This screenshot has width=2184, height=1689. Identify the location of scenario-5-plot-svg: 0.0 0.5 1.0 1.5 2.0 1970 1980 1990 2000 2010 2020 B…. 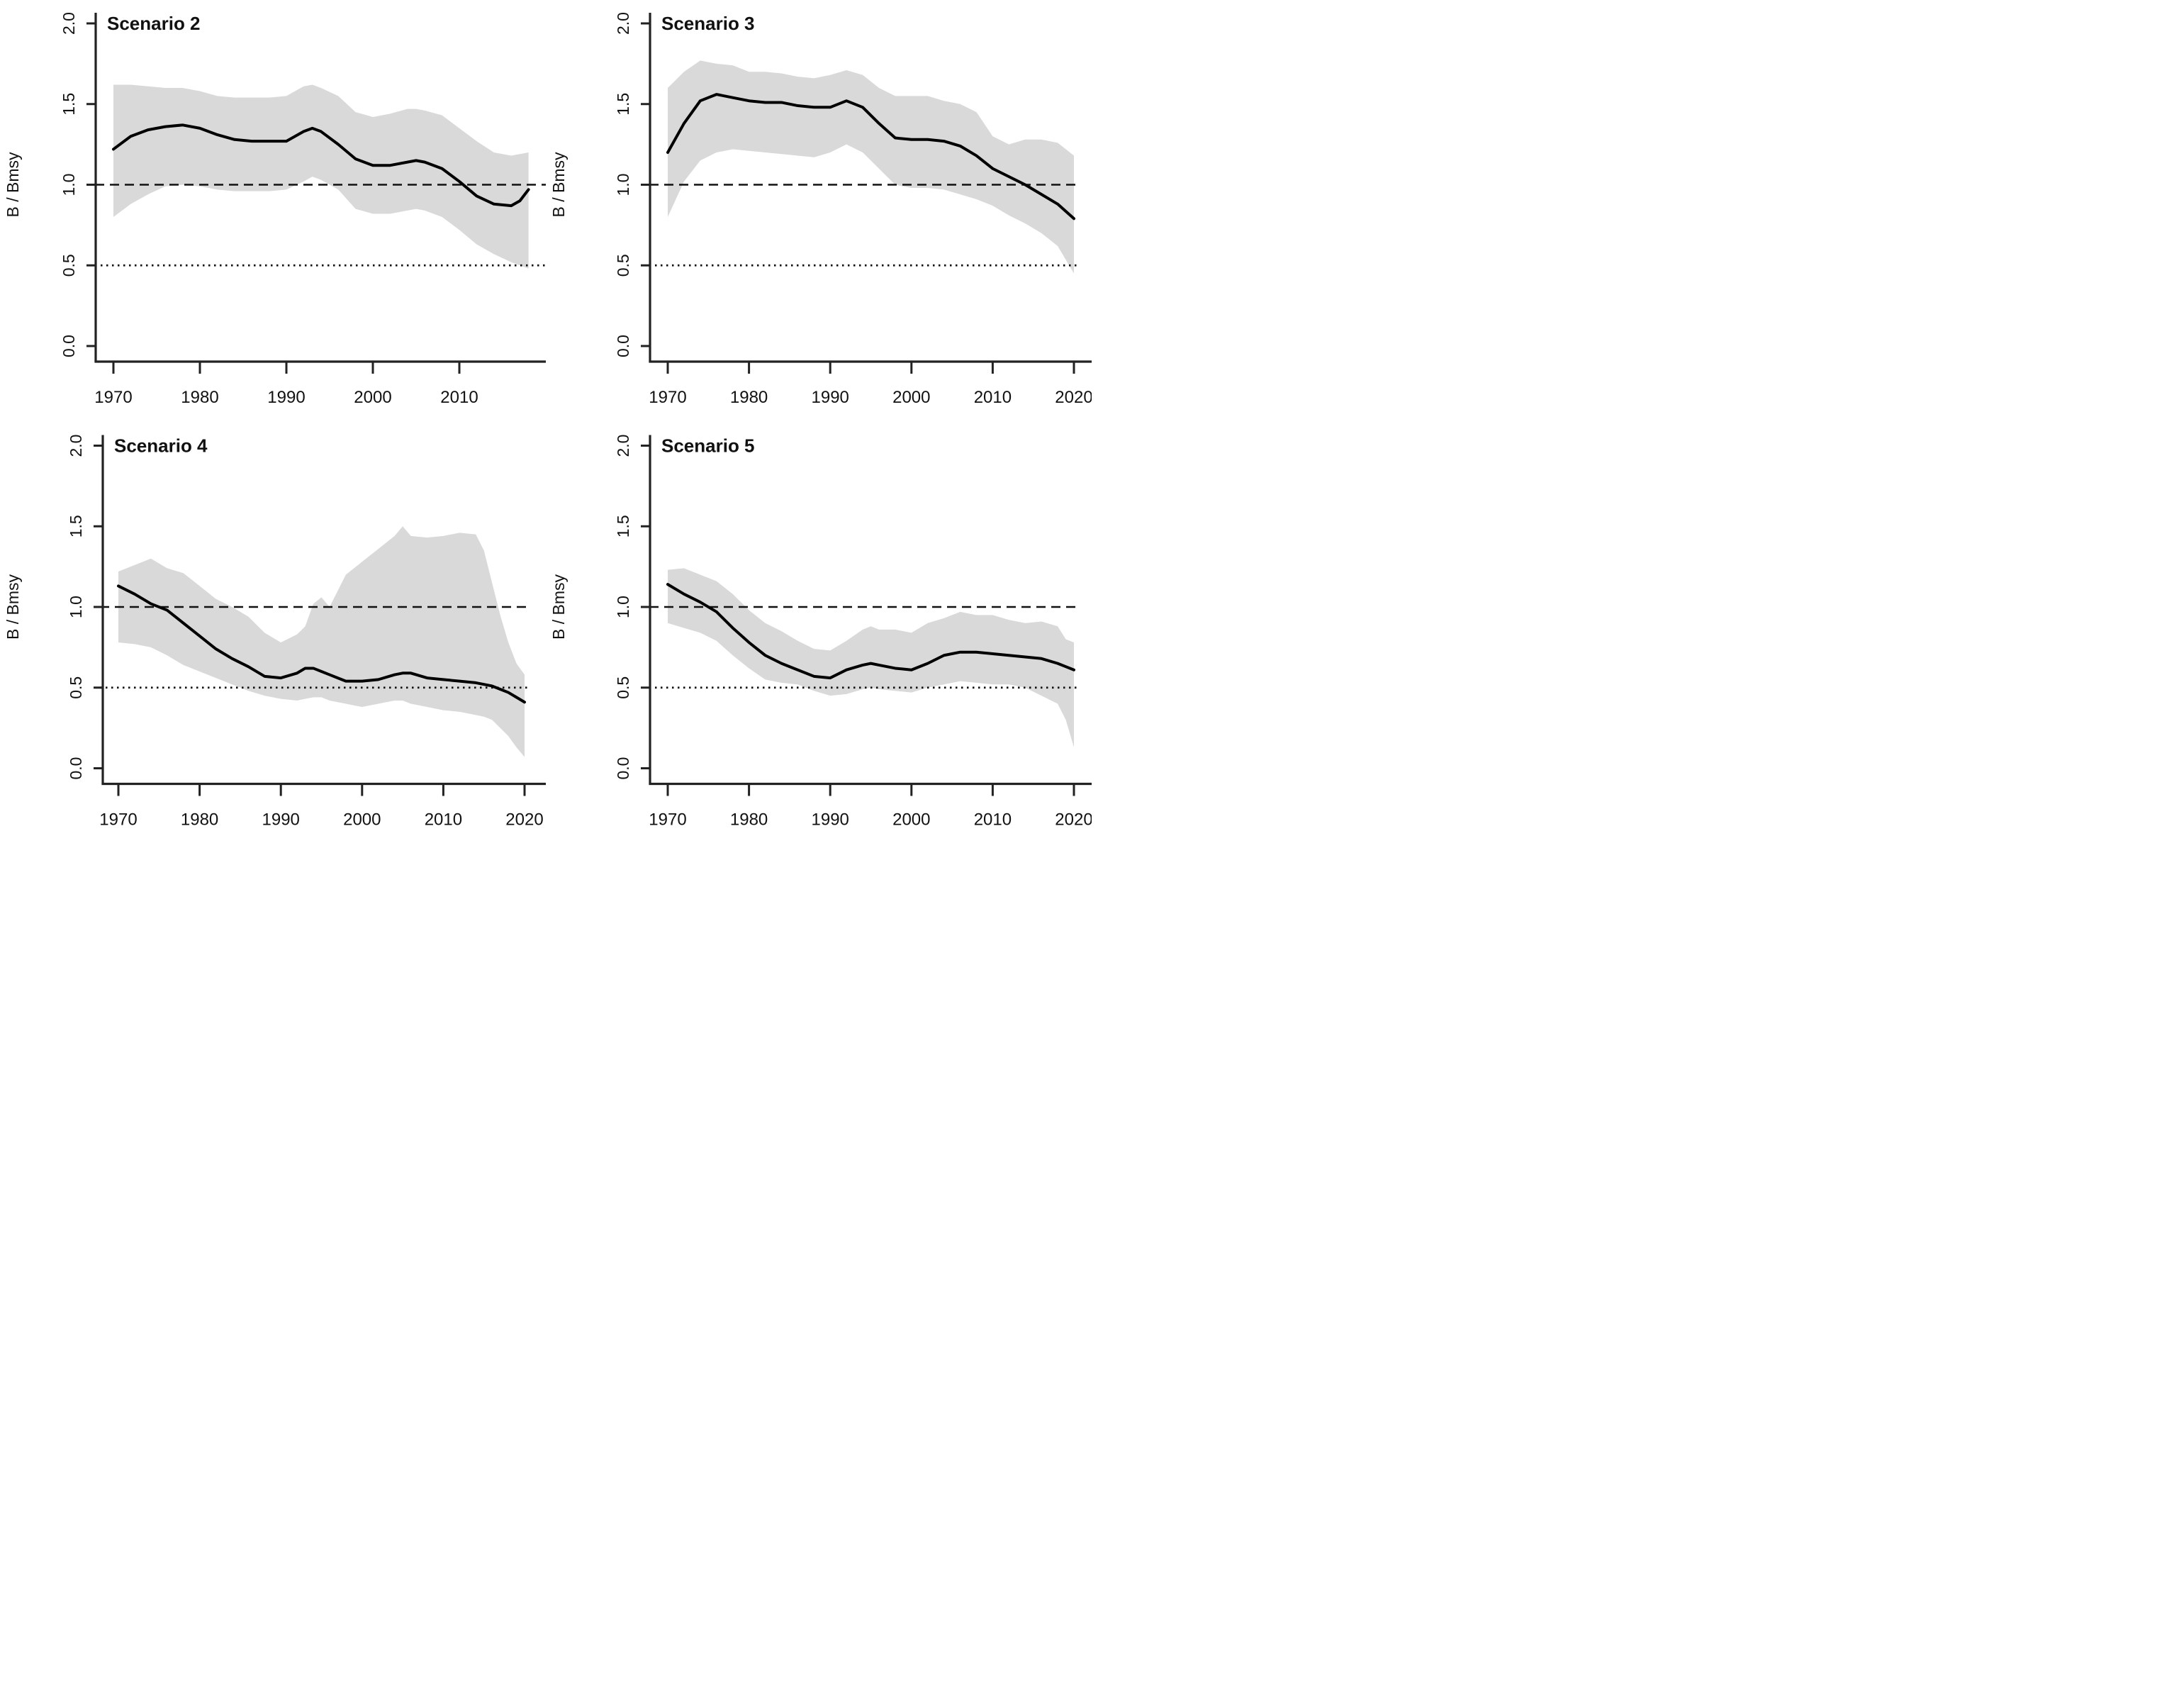
(821, 632).